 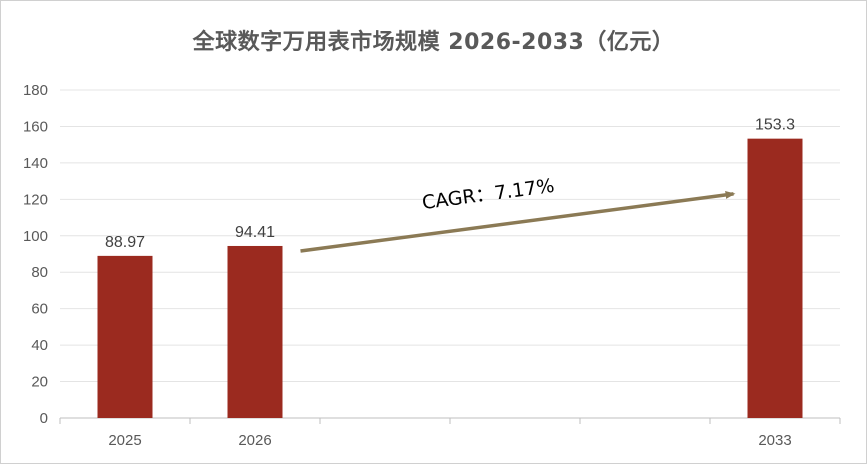 I want to click on y-tick-label: 20, so click(x=39, y=382).